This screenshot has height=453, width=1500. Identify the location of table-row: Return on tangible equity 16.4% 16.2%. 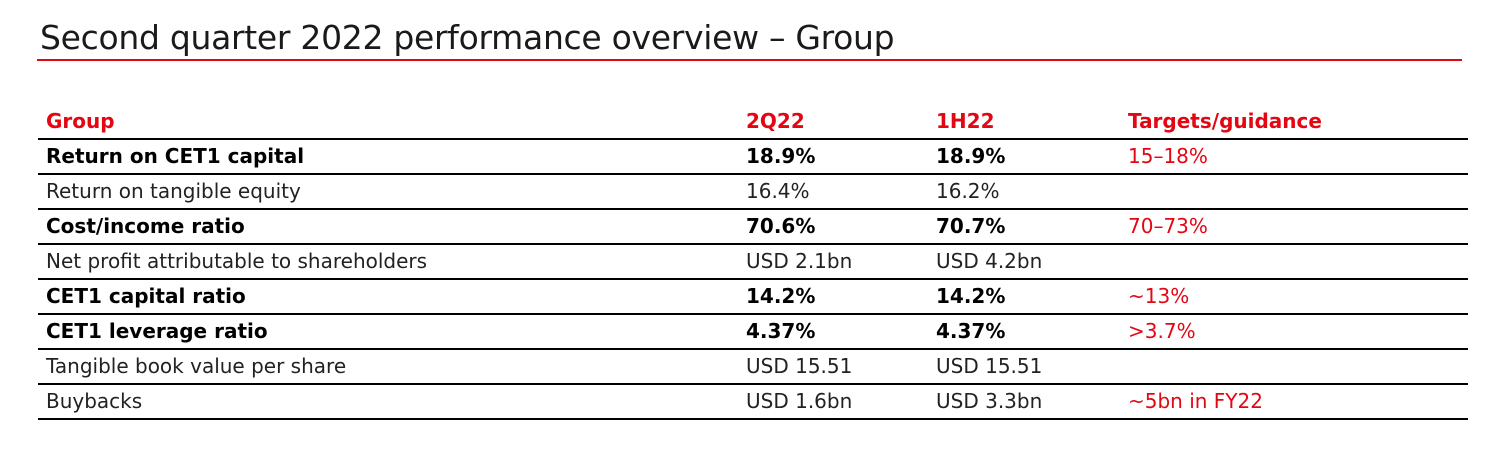
(753, 192).